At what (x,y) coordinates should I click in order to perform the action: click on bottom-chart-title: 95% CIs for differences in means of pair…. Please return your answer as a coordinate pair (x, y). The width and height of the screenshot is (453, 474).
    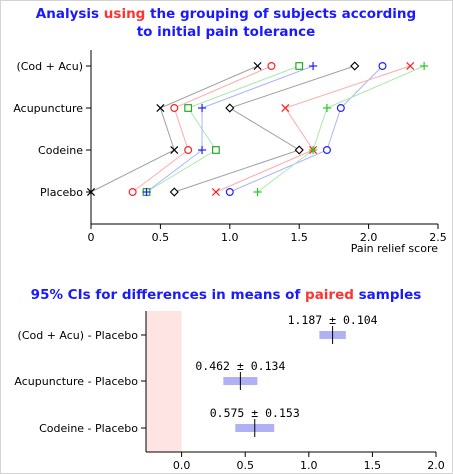
    Looking at the image, I should click on (226, 295).